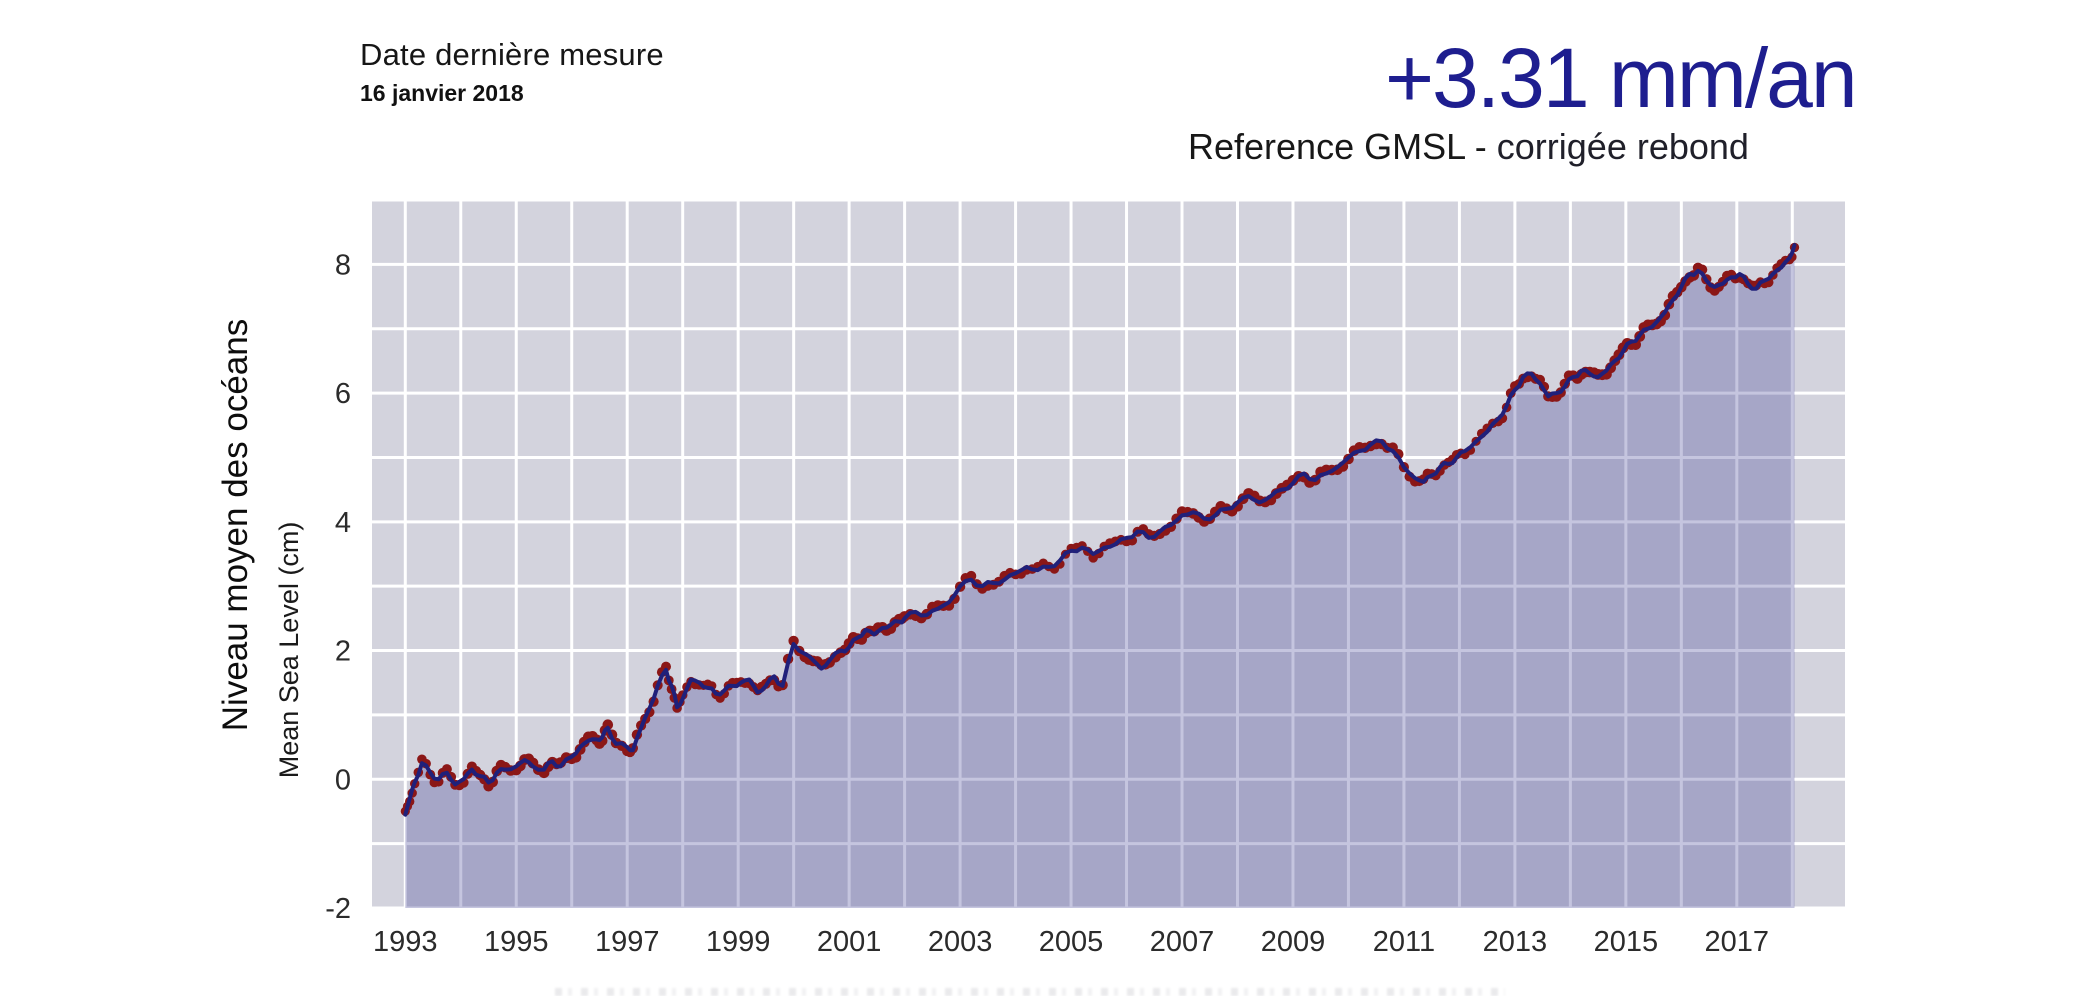 The width and height of the screenshot is (2078, 996). What do you see at coordinates (512, 54) in the screenshot?
I see `last-measure-label: Date dernière mesure` at bounding box center [512, 54].